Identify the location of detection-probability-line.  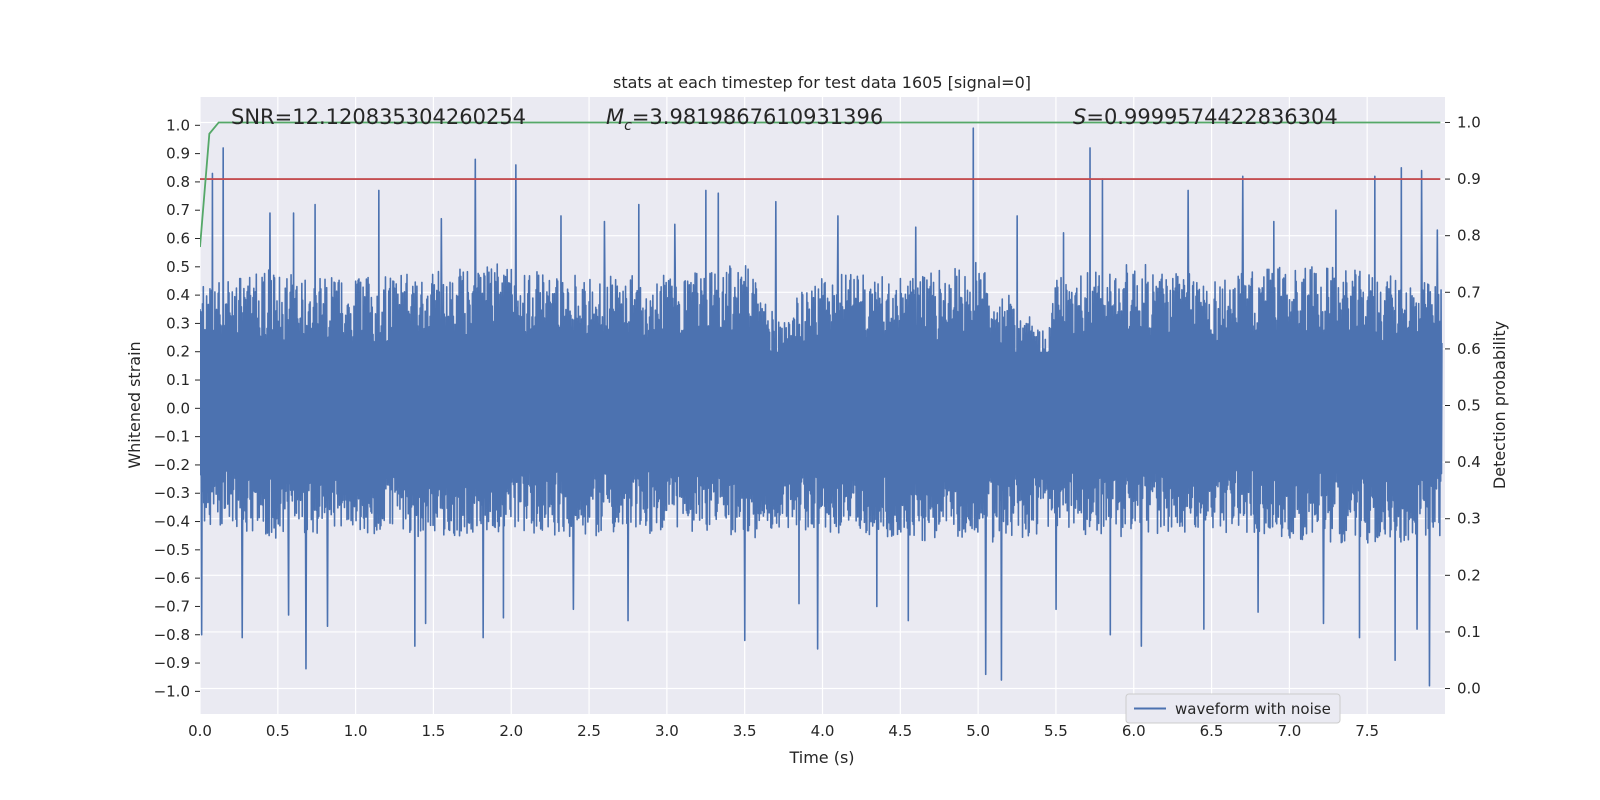
(820, 184).